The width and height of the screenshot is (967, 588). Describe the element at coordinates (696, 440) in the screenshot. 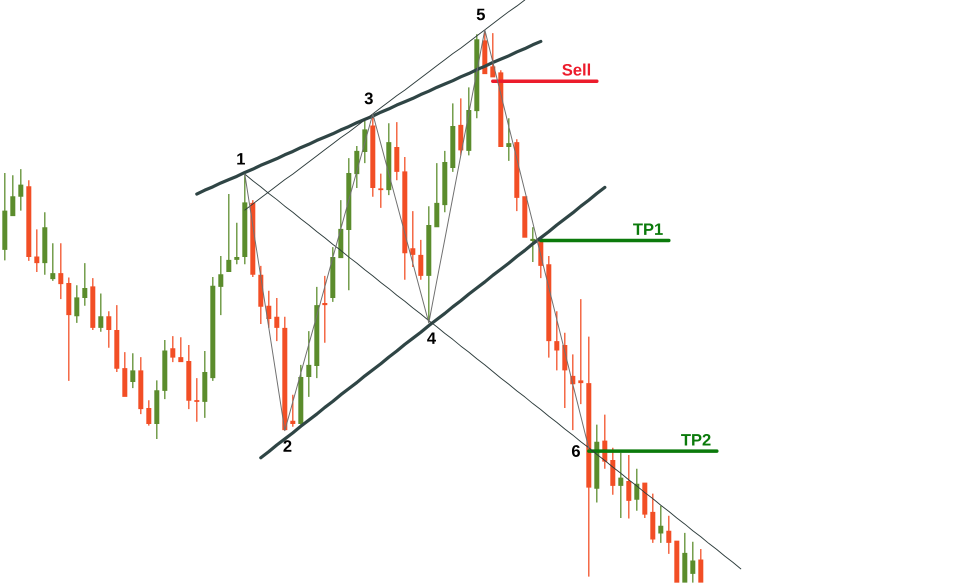

I see `series-label: TP2` at that location.